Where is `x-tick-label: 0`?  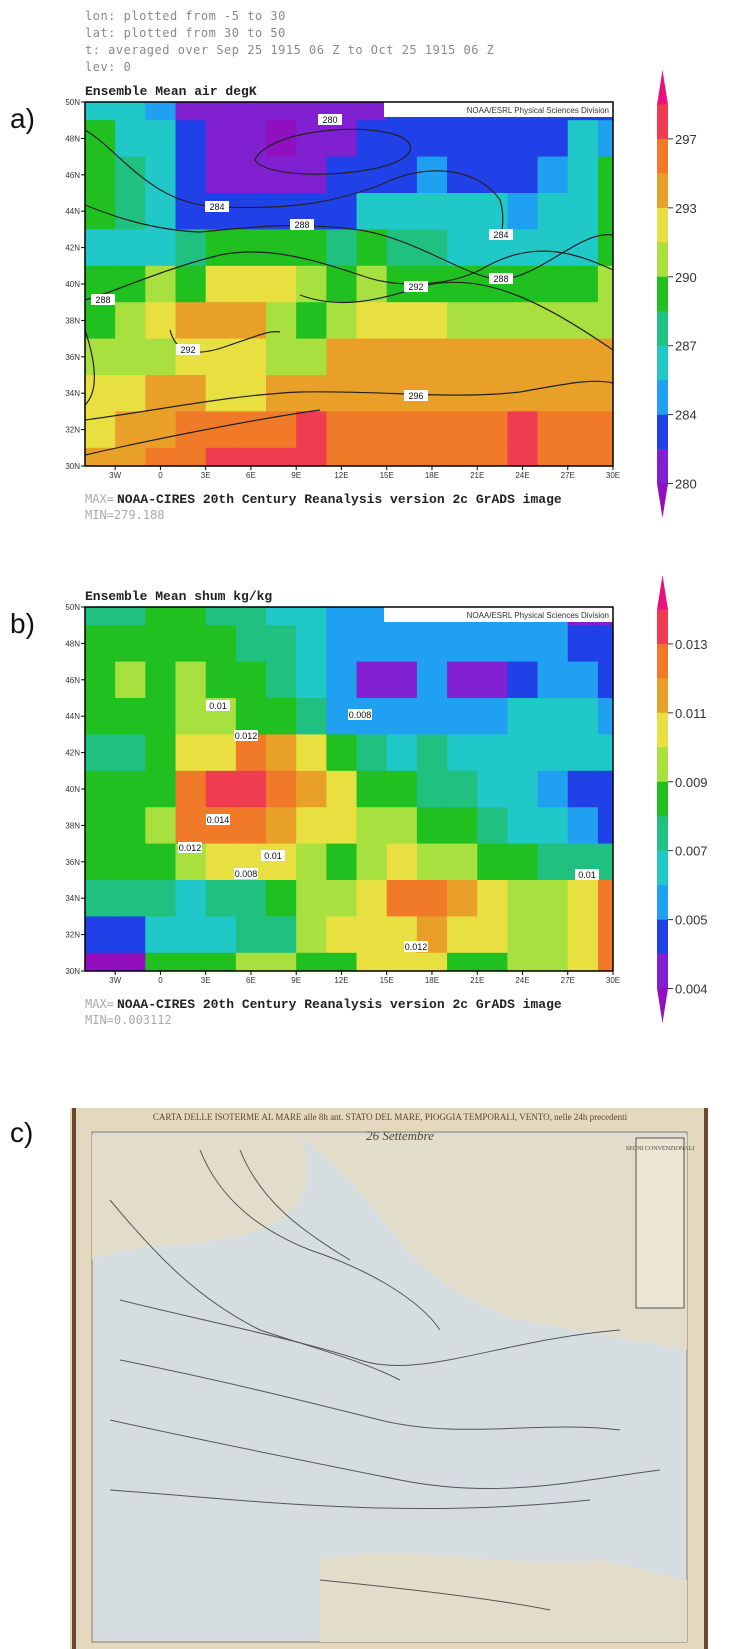 x-tick-label: 0 is located at coordinates (160, 475).